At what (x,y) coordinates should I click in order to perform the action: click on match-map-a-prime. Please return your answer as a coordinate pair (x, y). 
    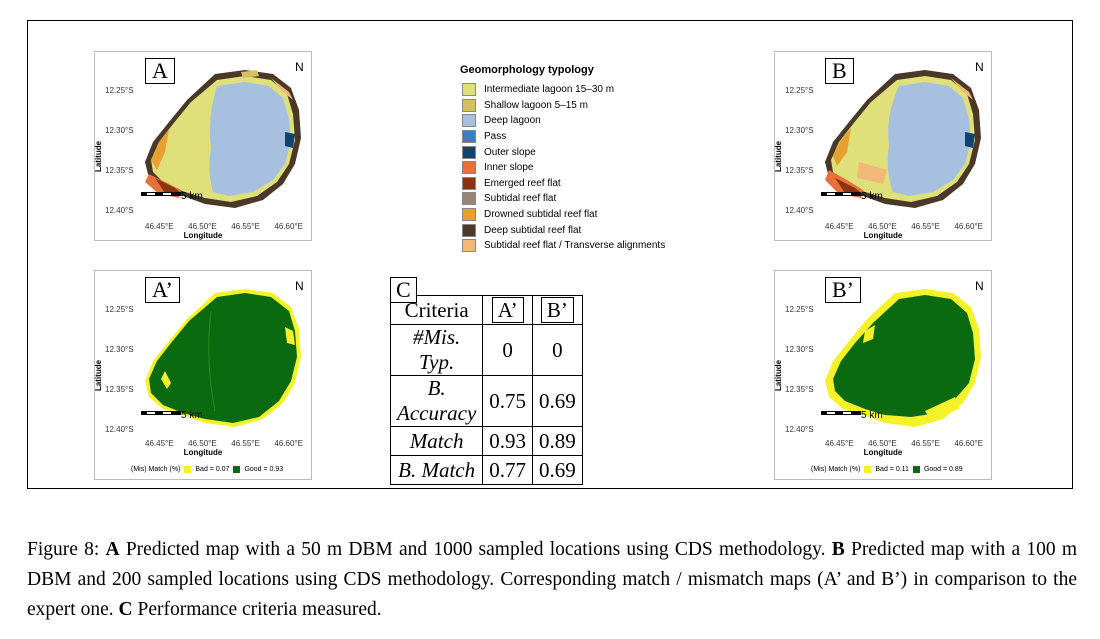
    Looking at the image, I should click on (221, 358).